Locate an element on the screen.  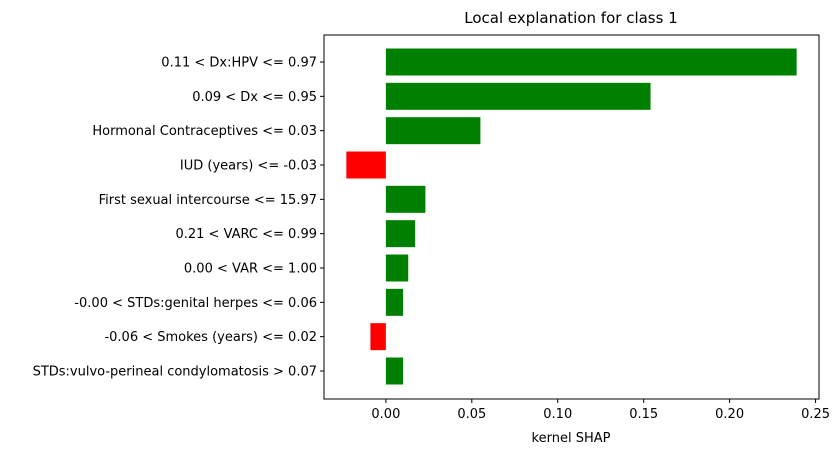
y-tick-label: -0.00 < STDs:genital herpes <= 0.06 is located at coordinates (195, 303).